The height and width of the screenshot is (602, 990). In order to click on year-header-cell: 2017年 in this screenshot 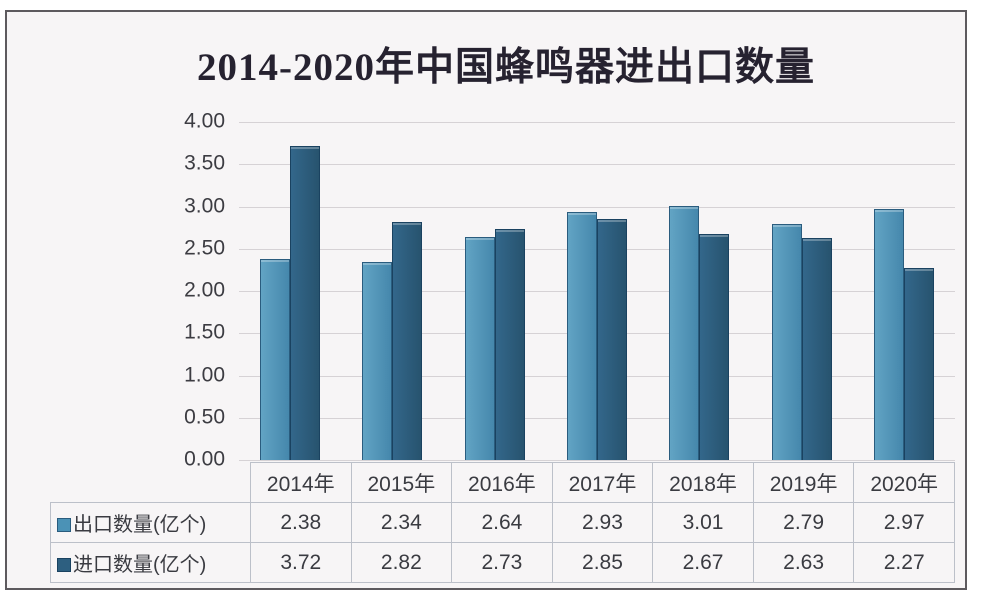, I will do `click(602, 482)`.